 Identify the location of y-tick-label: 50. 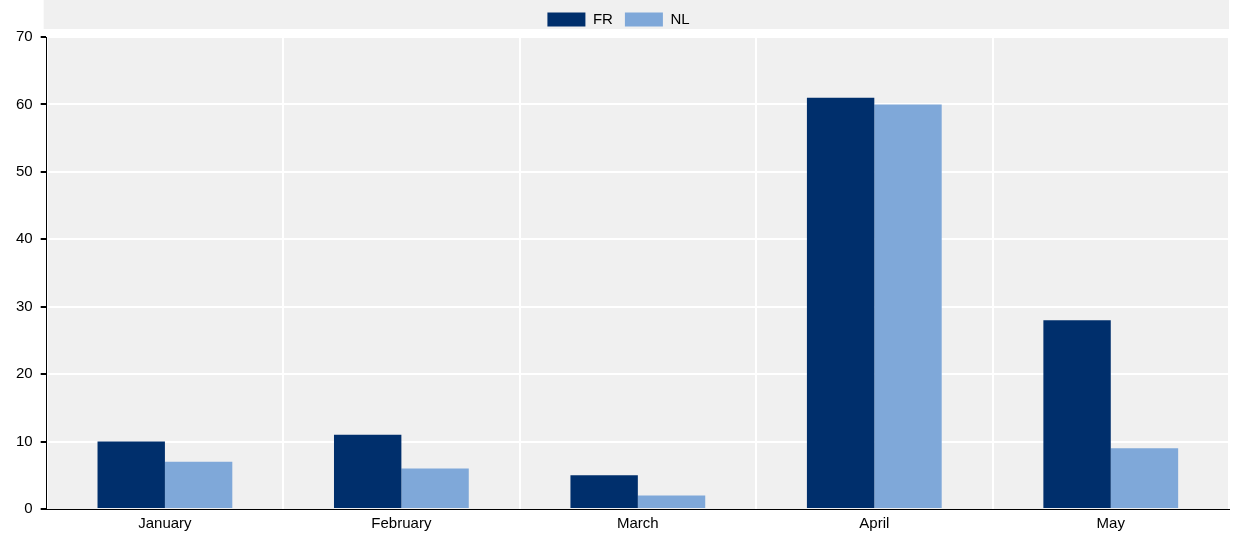
(24, 170).